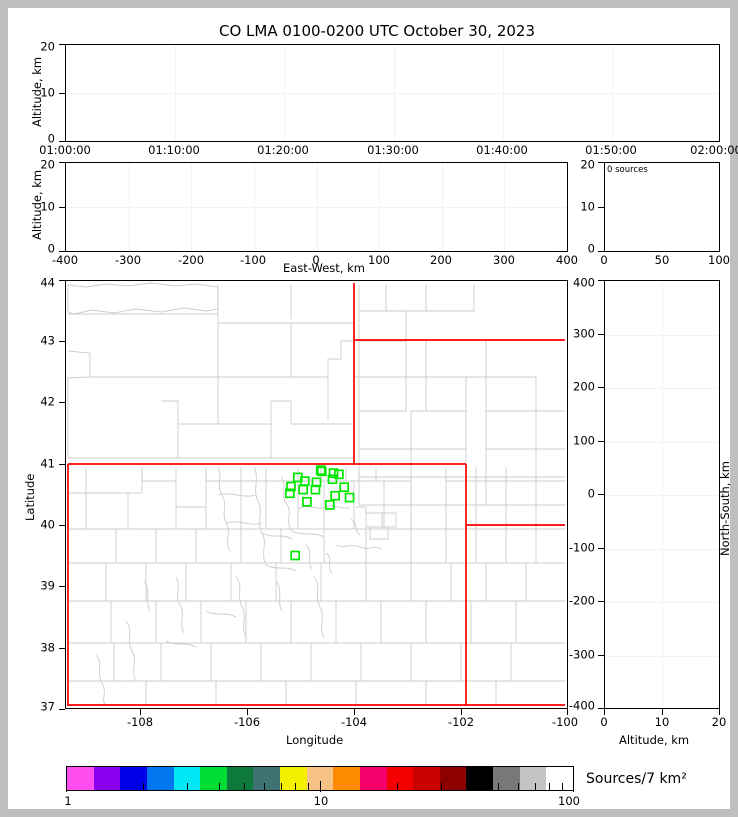 The image size is (738, 817). What do you see at coordinates (662, 260) in the screenshot?
I see `xtick-p3-1: 50` at bounding box center [662, 260].